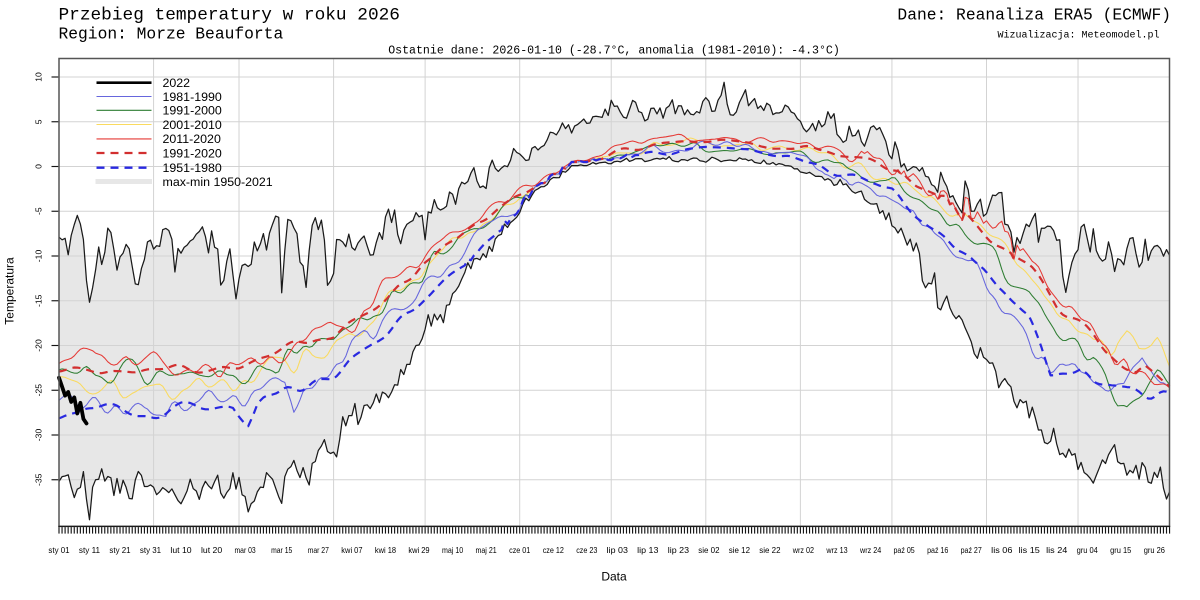  Describe the element at coordinates (1120, 550) in the screenshot. I see `svg-text: gru 15` at that location.